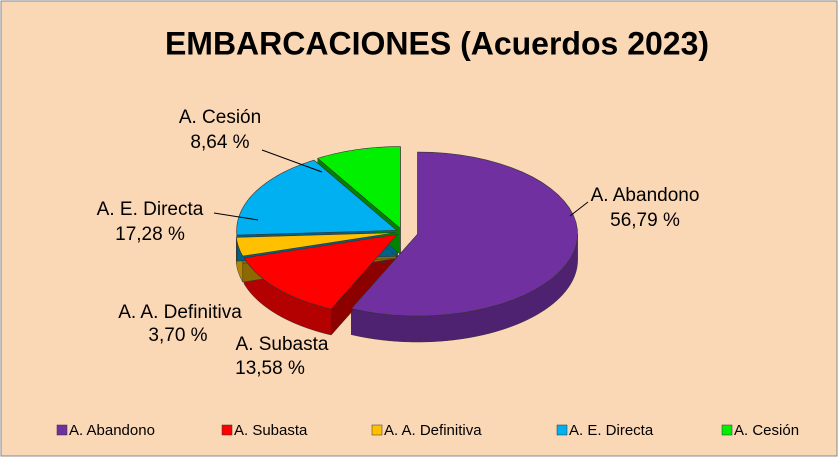 This screenshot has height=464, width=840. Describe the element at coordinates (766, 430) in the screenshot. I see `legend-label: A. Cesión` at that location.